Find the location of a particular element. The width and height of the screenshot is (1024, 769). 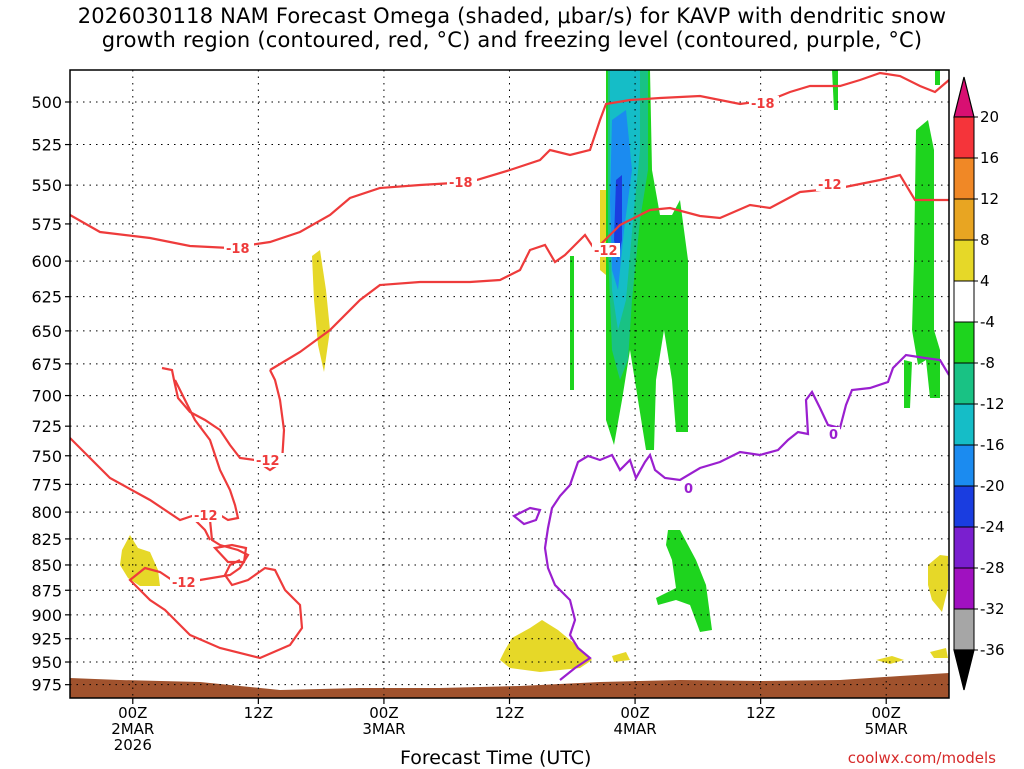

y-tick-label: 925 is located at coordinates (46, 639).